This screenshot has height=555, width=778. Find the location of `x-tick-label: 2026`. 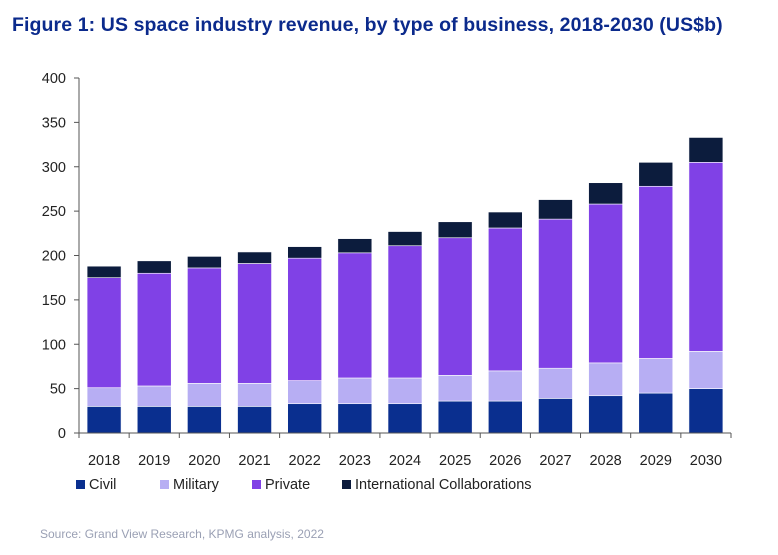

x-tick-label: 2026 is located at coordinates (505, 461).